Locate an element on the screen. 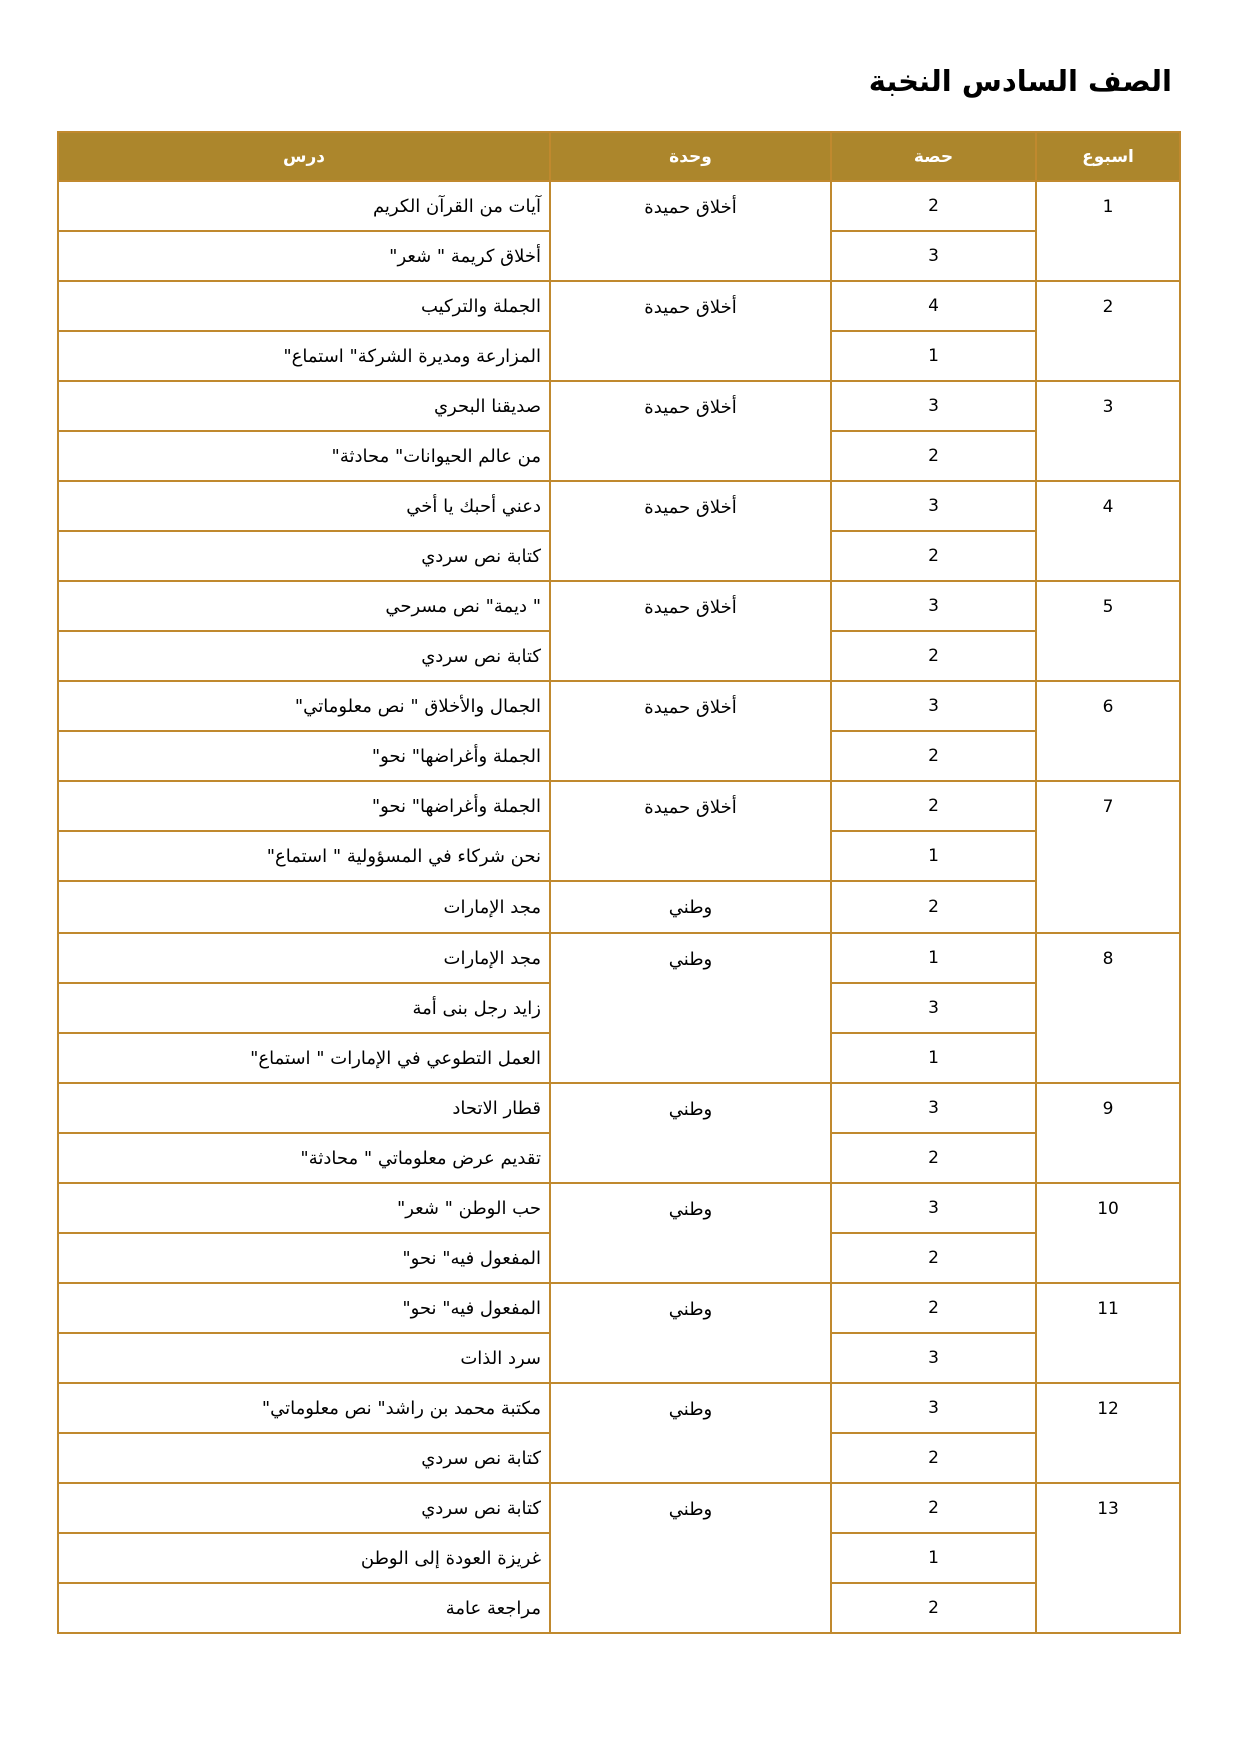  week-cell: 1 is located at coordinates (1108, 231).